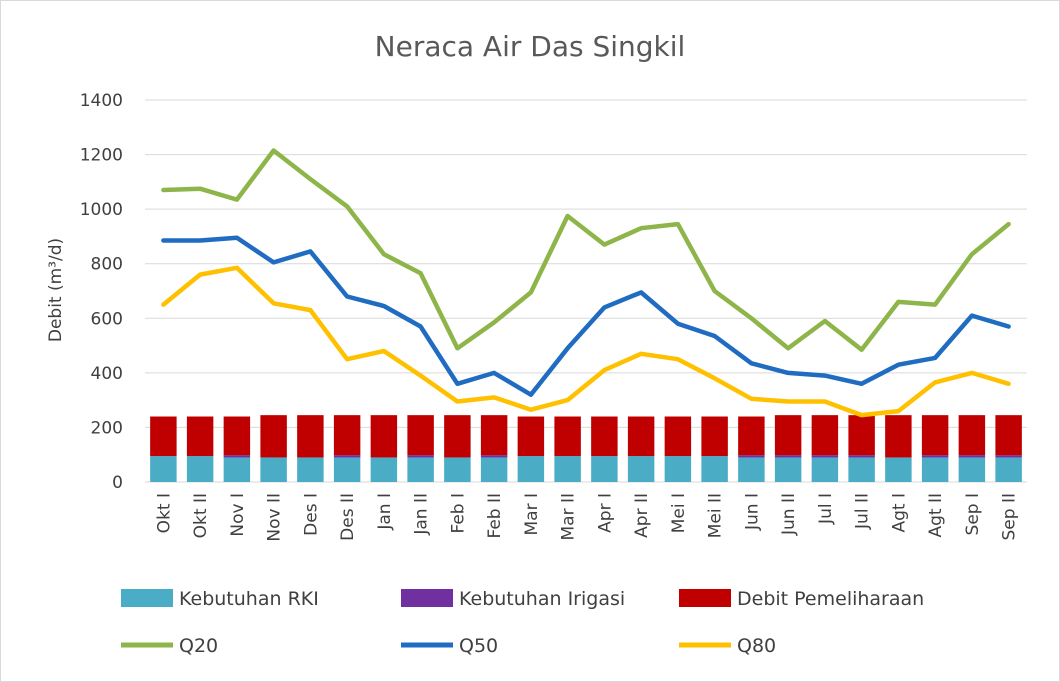 This screenshot has height=682, width=1060. What do you see at coordinates (164, 513) in the screenshot?
I see `x-tick-label: Okt I` at bounding box center [164, 513].